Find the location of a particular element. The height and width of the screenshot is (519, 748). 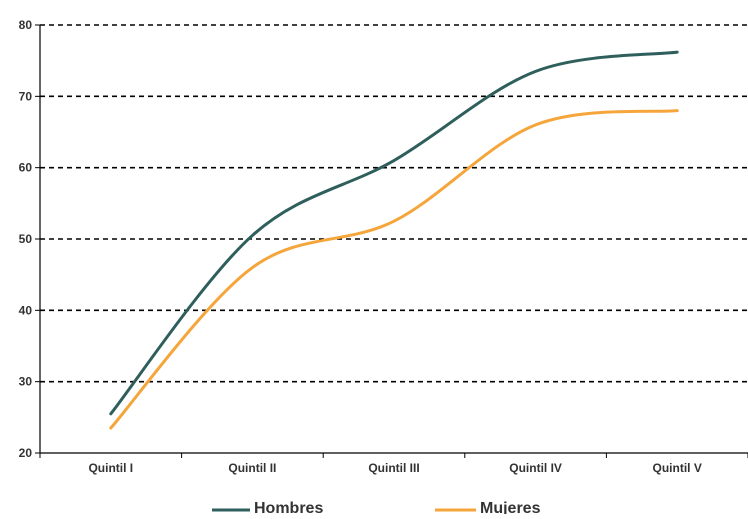

y-tick-label: 30 is located at coordinates (26, 382).